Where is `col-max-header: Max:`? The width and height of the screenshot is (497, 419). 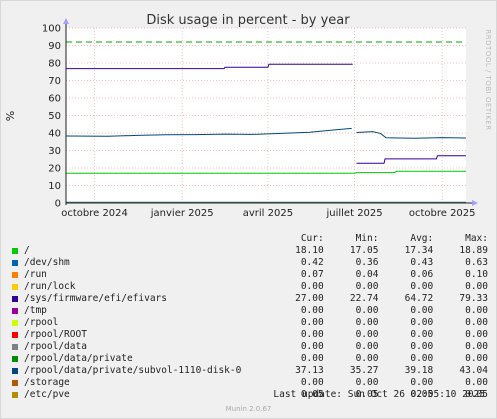
col-max-header: Max: is located at coordinates (476, 238).